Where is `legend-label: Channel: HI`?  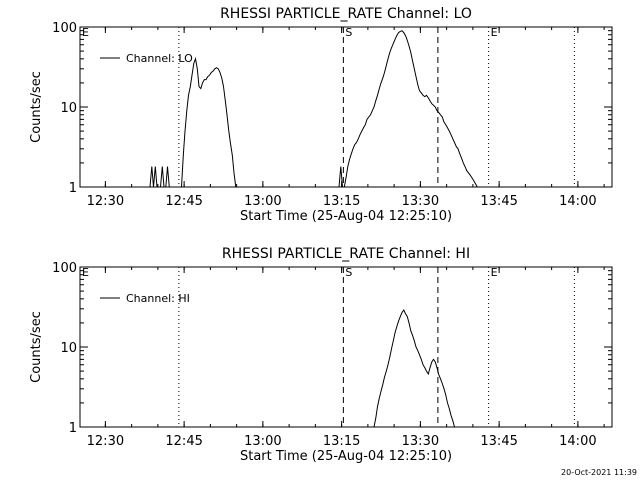 legend-label: Channel: HI is located at coordinates (158, 298).